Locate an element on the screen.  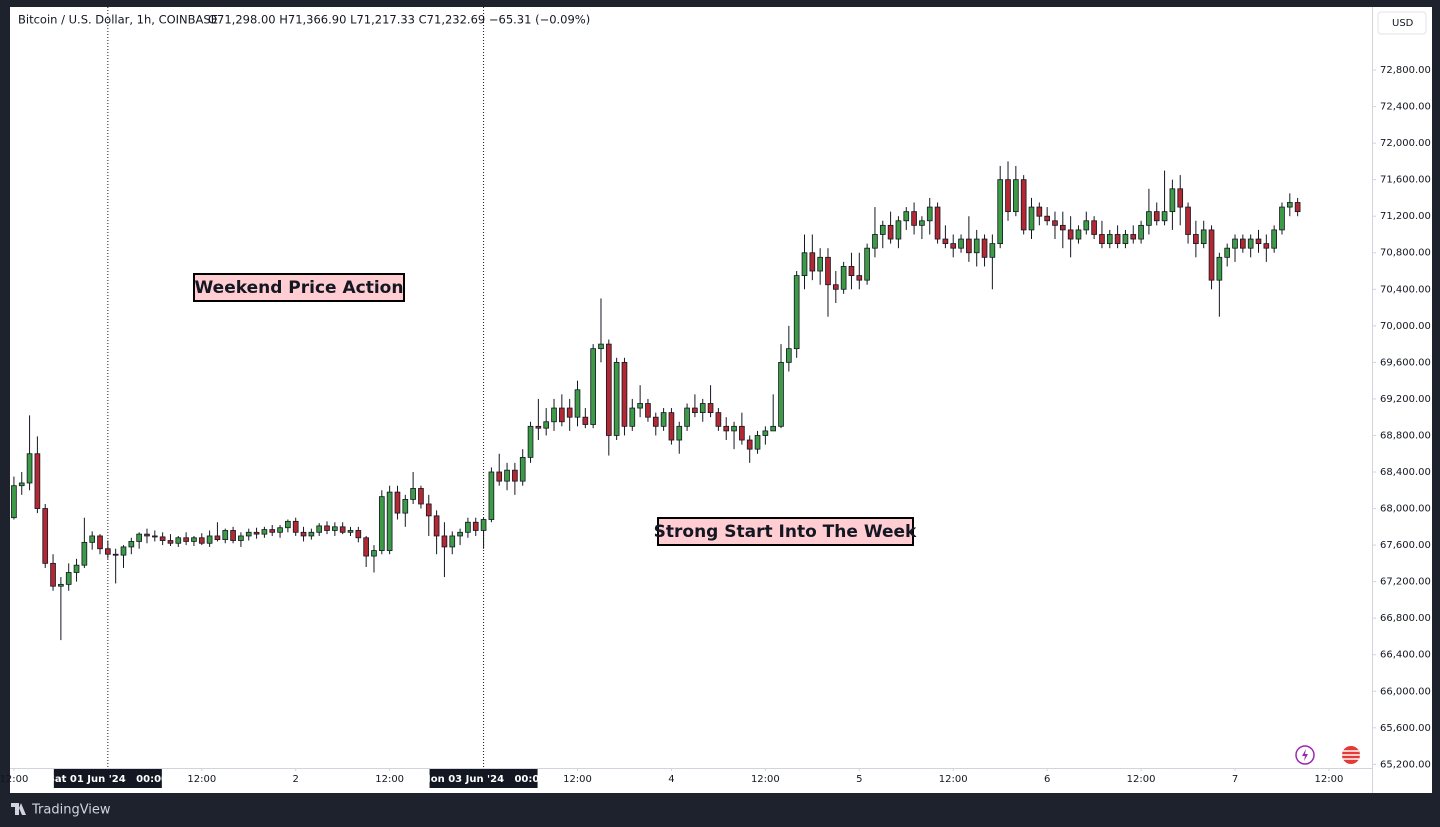
y-tick-label: 72,400.00 is located at coordinates (1405, 107).